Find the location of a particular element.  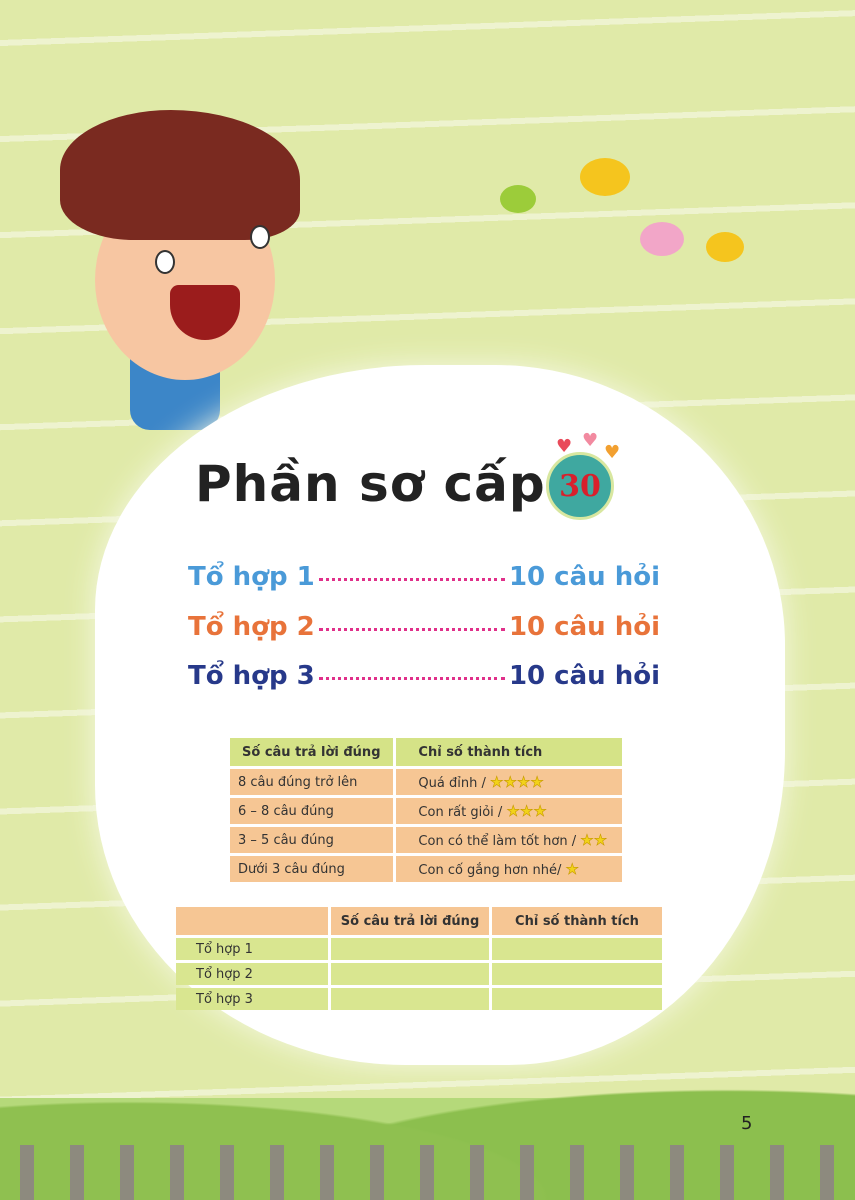

row-label: Tổ hợp 3 is located at coordinates (252, 999).